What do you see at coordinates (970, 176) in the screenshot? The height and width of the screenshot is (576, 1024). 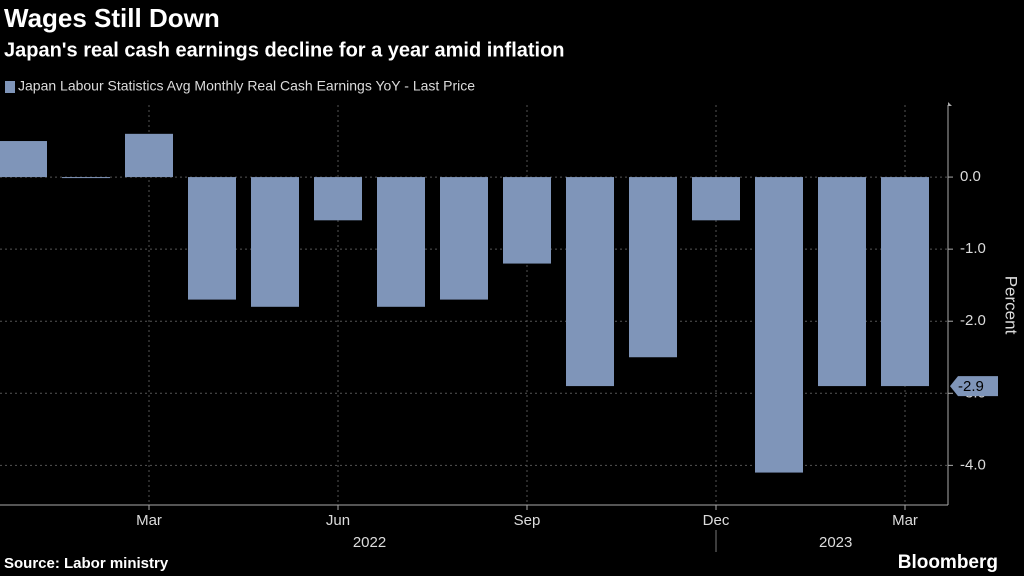 I see `y-tick-label: 0.0` at bounding box center [970, 176].